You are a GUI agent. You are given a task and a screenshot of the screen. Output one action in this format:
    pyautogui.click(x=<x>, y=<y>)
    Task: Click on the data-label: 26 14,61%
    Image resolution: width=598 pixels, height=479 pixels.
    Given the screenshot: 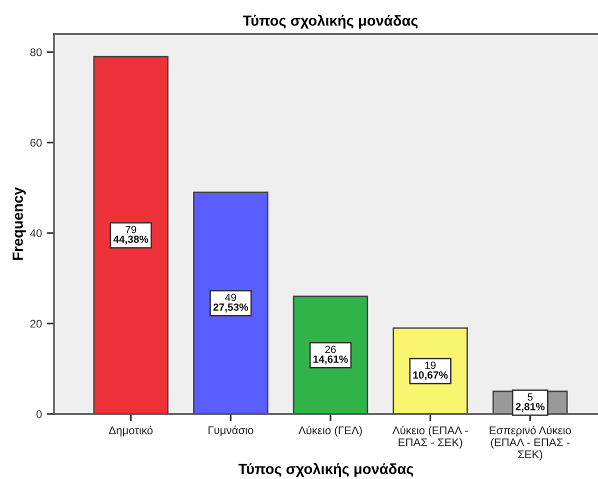 What is the action you would take?
    pyautogui.click(x=330, y=355)
    